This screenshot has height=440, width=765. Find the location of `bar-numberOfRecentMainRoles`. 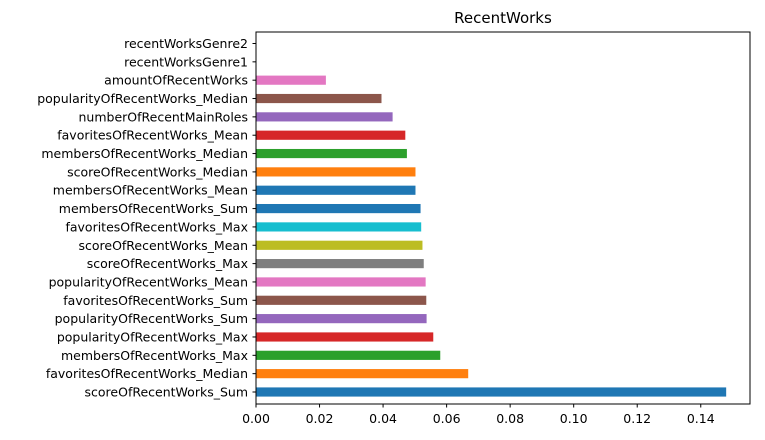

bar-numberOfRecentMainRoles is located at coordinates (324, 117).